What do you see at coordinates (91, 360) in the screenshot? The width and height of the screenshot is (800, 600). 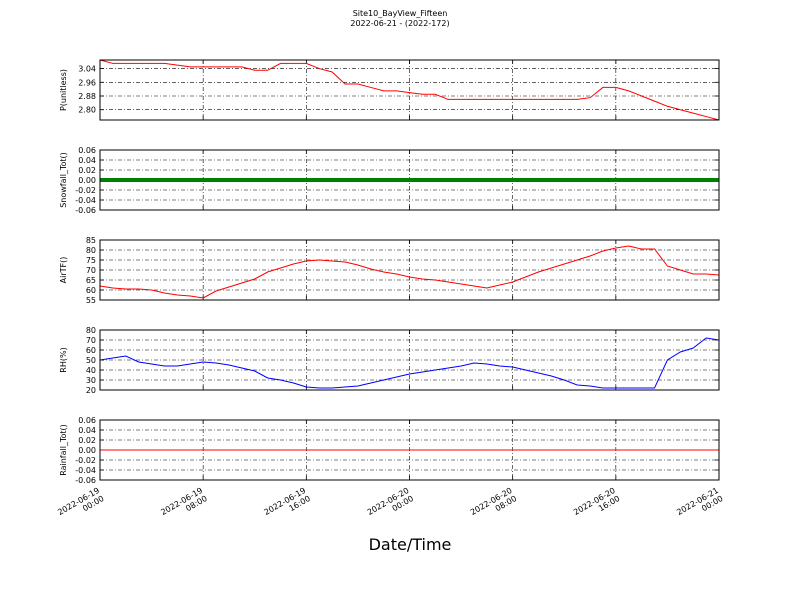 I see `y-tick-label: 50` at bounding box center [91, 360].